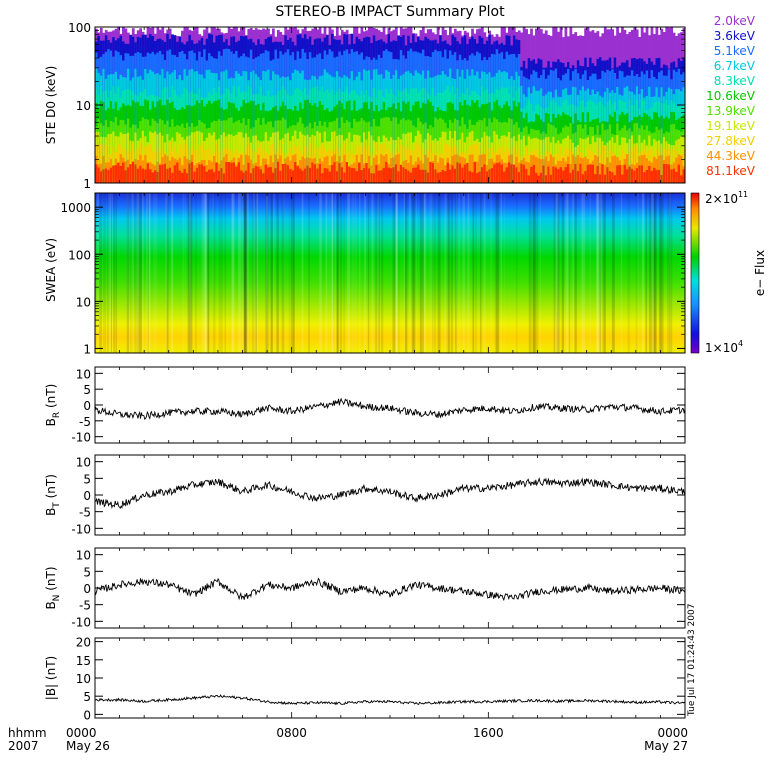  What do you see at coordinates (83, 463) in the screenshot?
I see `ytick-label: 10` at bounding box center [83, 463].